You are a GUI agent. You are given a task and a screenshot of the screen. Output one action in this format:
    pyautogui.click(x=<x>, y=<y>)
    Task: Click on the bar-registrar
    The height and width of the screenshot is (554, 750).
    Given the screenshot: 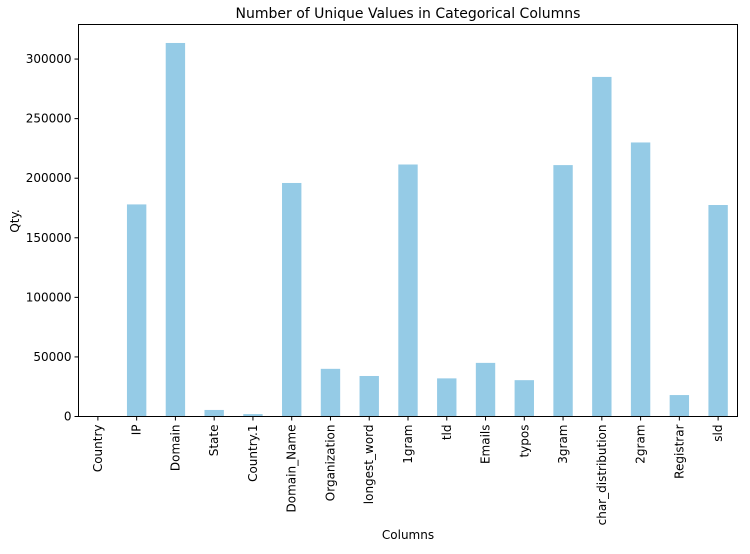 What is the action you would take?
    pyautogui.click(x=679, y=406)
    